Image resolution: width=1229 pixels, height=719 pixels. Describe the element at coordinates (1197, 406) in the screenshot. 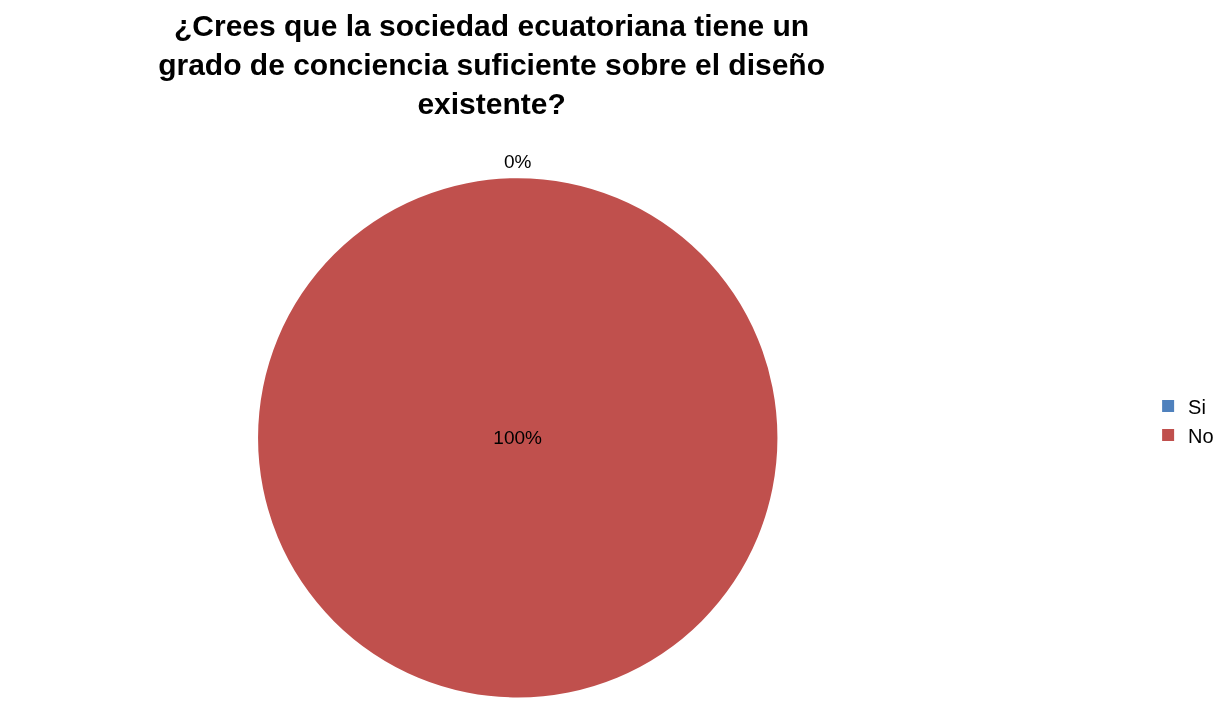

I see `legend-label: Si` at that location.